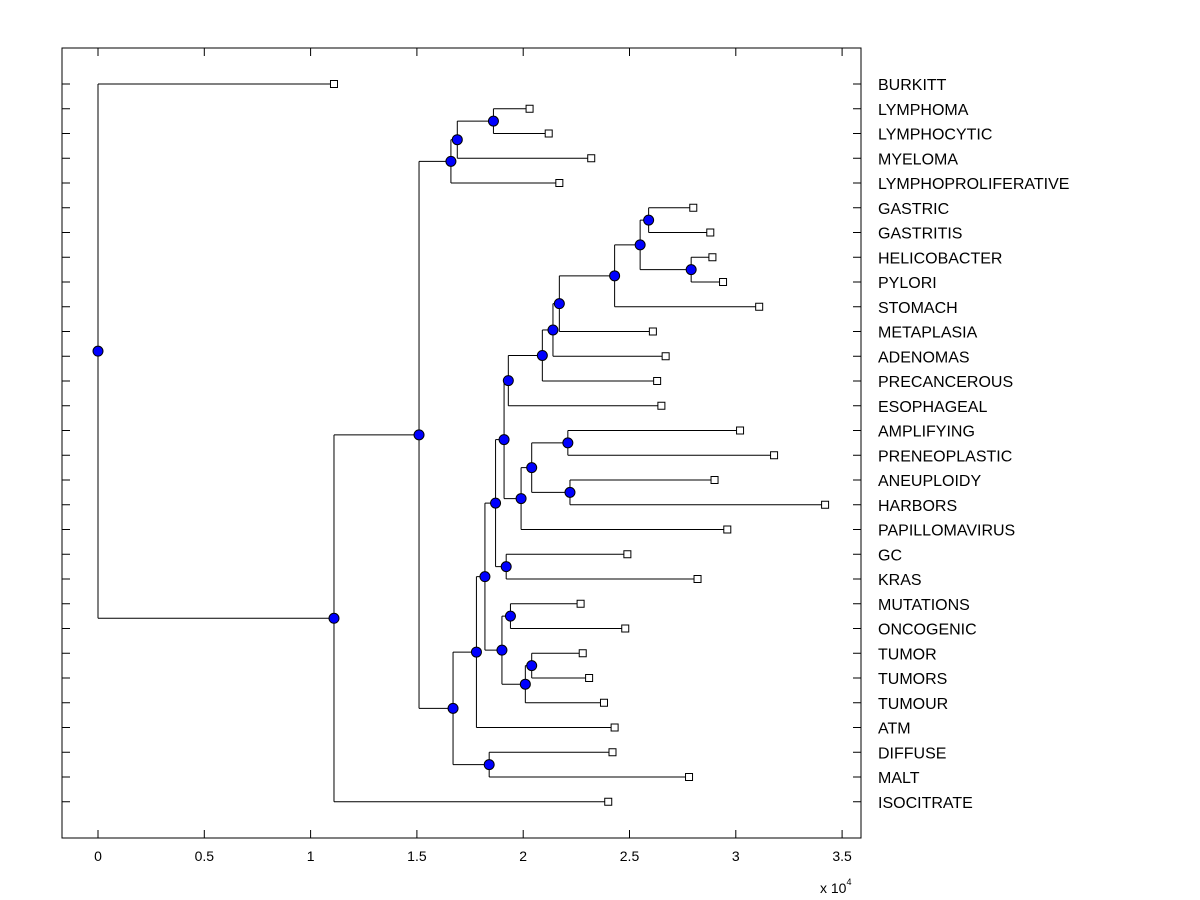  Describe the element at coordinates (907, 654) in the screenshot. I see `leaf-label: TUMOR` at that location.